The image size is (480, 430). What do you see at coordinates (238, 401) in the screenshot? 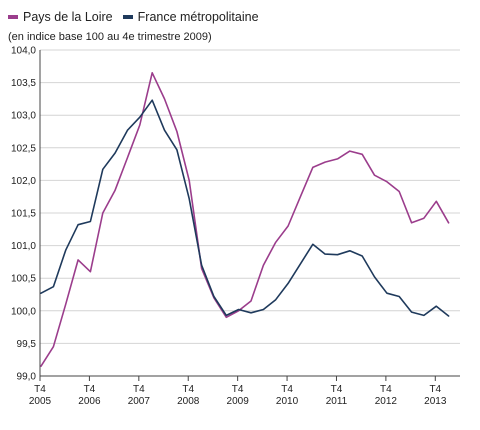
I see `x-tick-label-year: 2009` at bounding box center [238, 401].